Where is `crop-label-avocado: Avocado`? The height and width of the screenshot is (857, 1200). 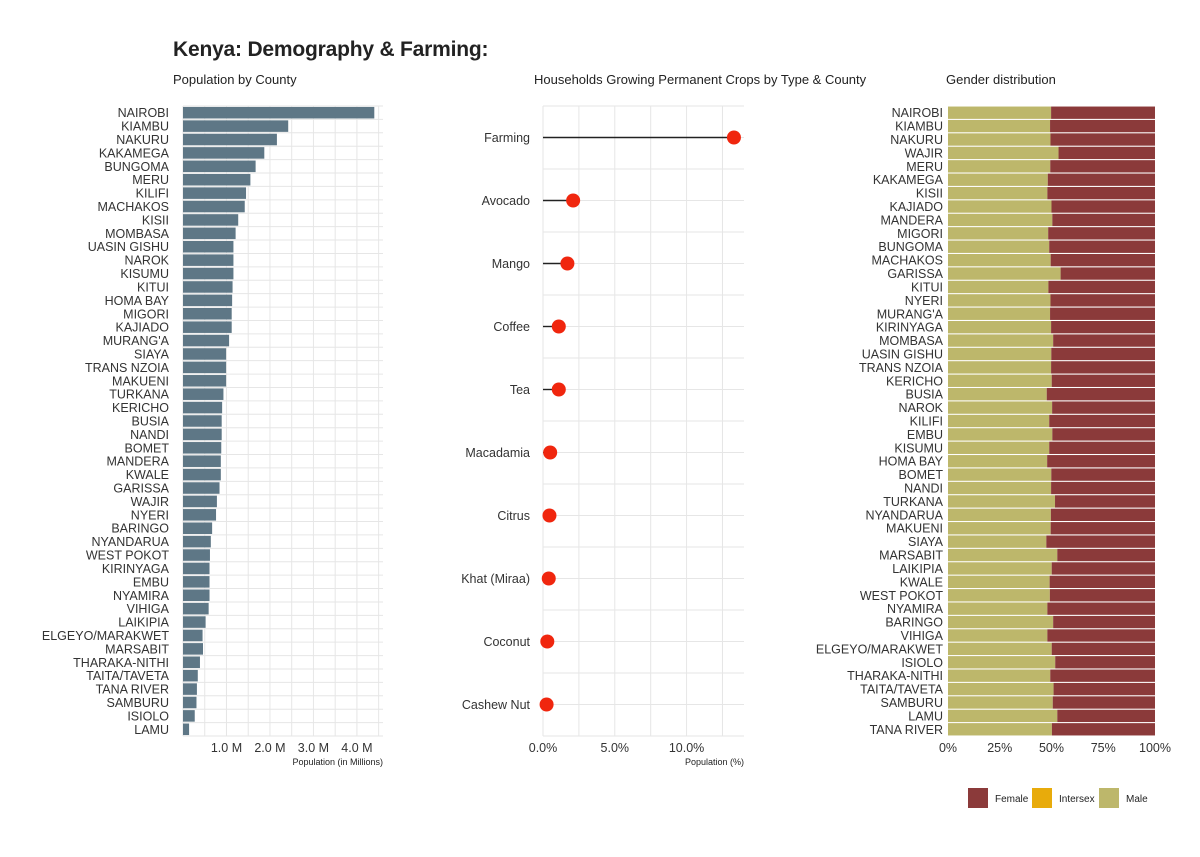
crop-label-avocado: Avocado is located at coordinates (506, 201).